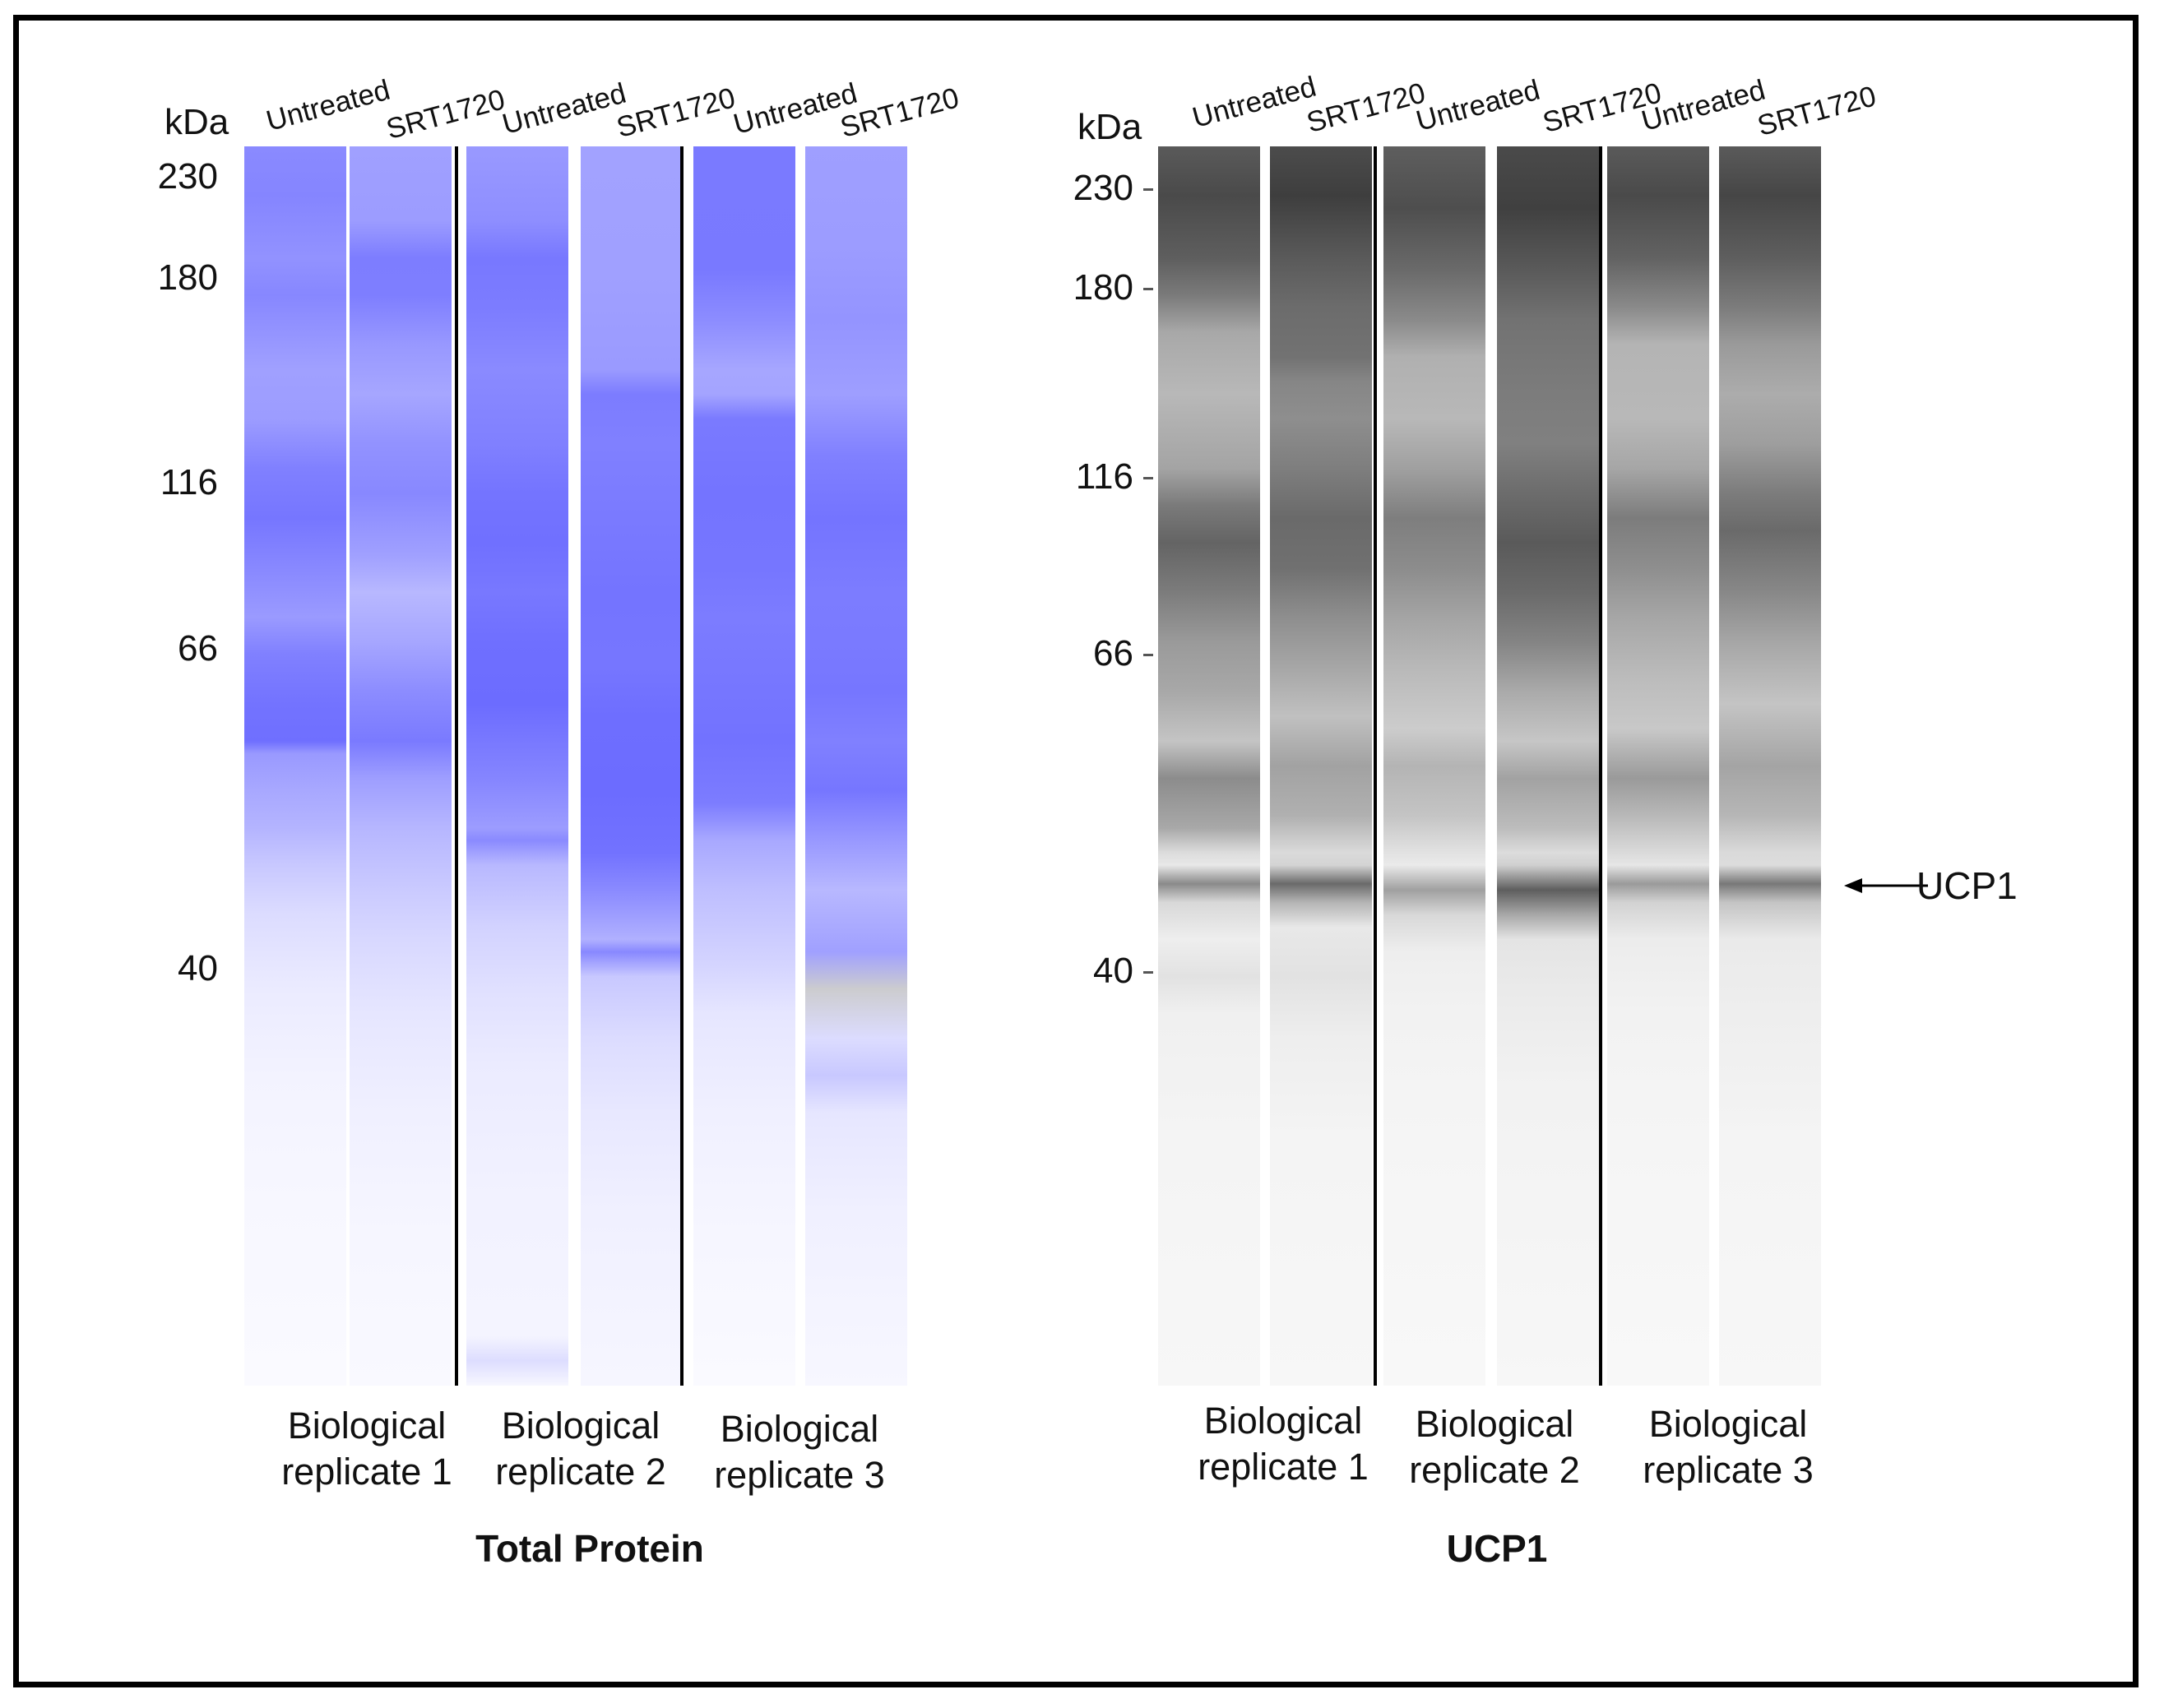  What do you see at coordinates (1886, 886) in the screenshot?
I see `ucp1-arrow-icon` at bounding box center [1886, 886].